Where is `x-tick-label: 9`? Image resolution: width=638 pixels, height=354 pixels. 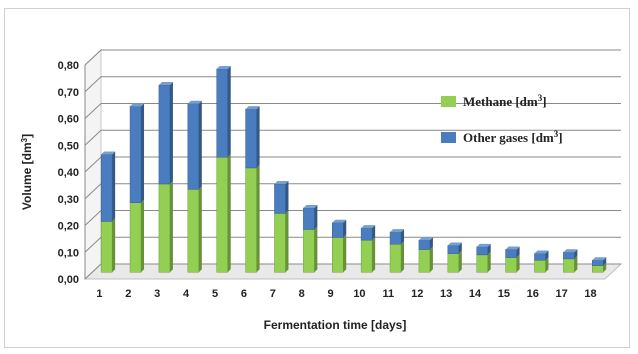 x-tick-label: 9 is located at coordinates (330, 294).